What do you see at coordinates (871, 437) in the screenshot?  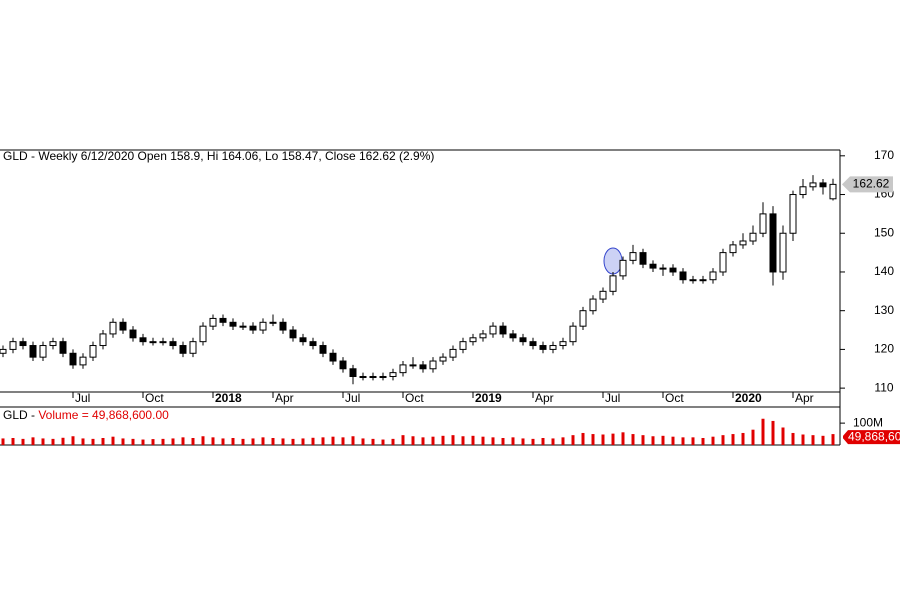 I see `last-volume-tag-group: 49,868,600` at bounding box center [871, 437].